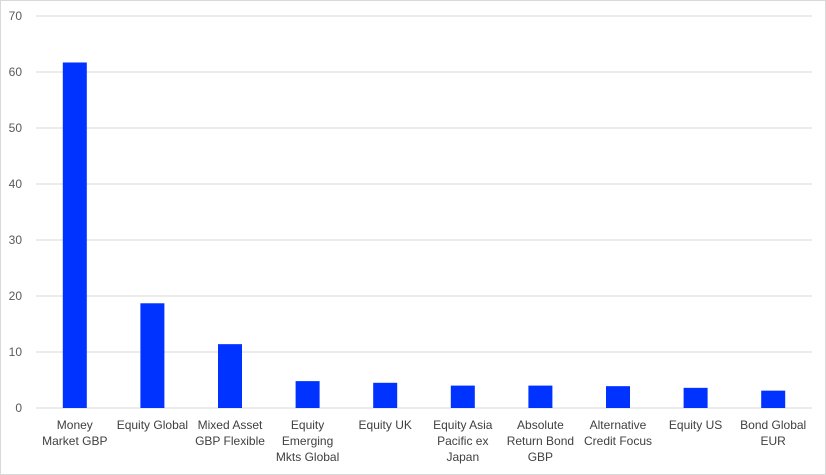 The width and height of the screenshot is (826, 475). Describe the element at coordinates (462, 457) in the screenshot. I see `x-tick-label-line: Japan` at that location.